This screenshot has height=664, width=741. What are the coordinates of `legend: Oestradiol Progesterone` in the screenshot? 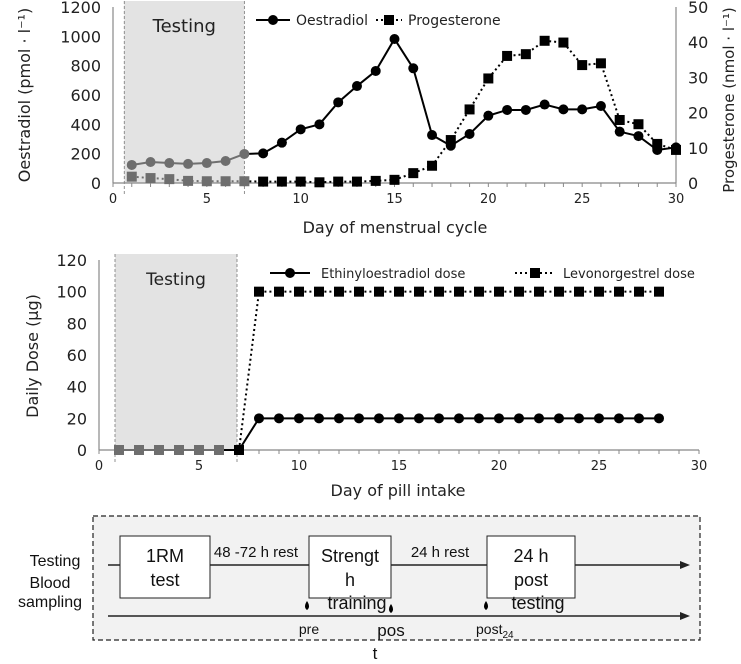 It's located at (378, 21).